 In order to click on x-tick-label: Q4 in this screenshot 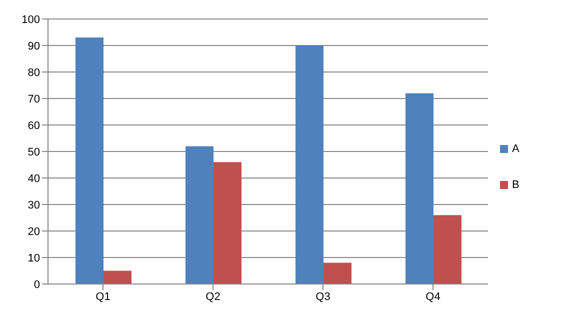, I will do `click(433, 296)`.